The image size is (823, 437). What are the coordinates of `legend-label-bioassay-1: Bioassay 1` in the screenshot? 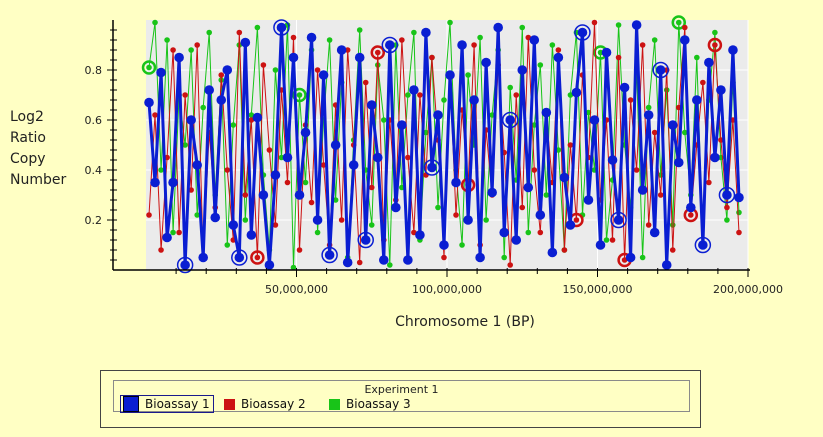 It's located at (177, 404).